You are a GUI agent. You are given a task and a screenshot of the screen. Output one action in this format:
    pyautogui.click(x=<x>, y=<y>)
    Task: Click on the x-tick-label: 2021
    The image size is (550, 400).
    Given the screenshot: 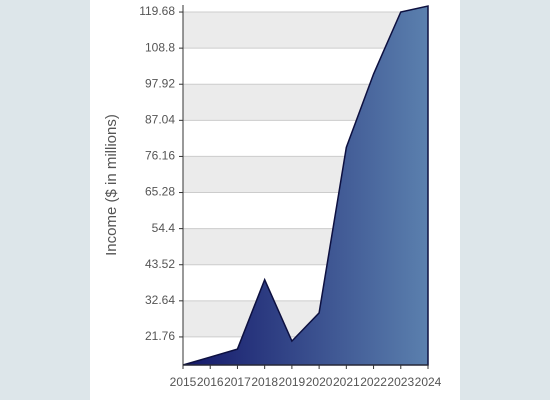 What is the action you would take?
    pyautogui.click(x=346, y=382)
    